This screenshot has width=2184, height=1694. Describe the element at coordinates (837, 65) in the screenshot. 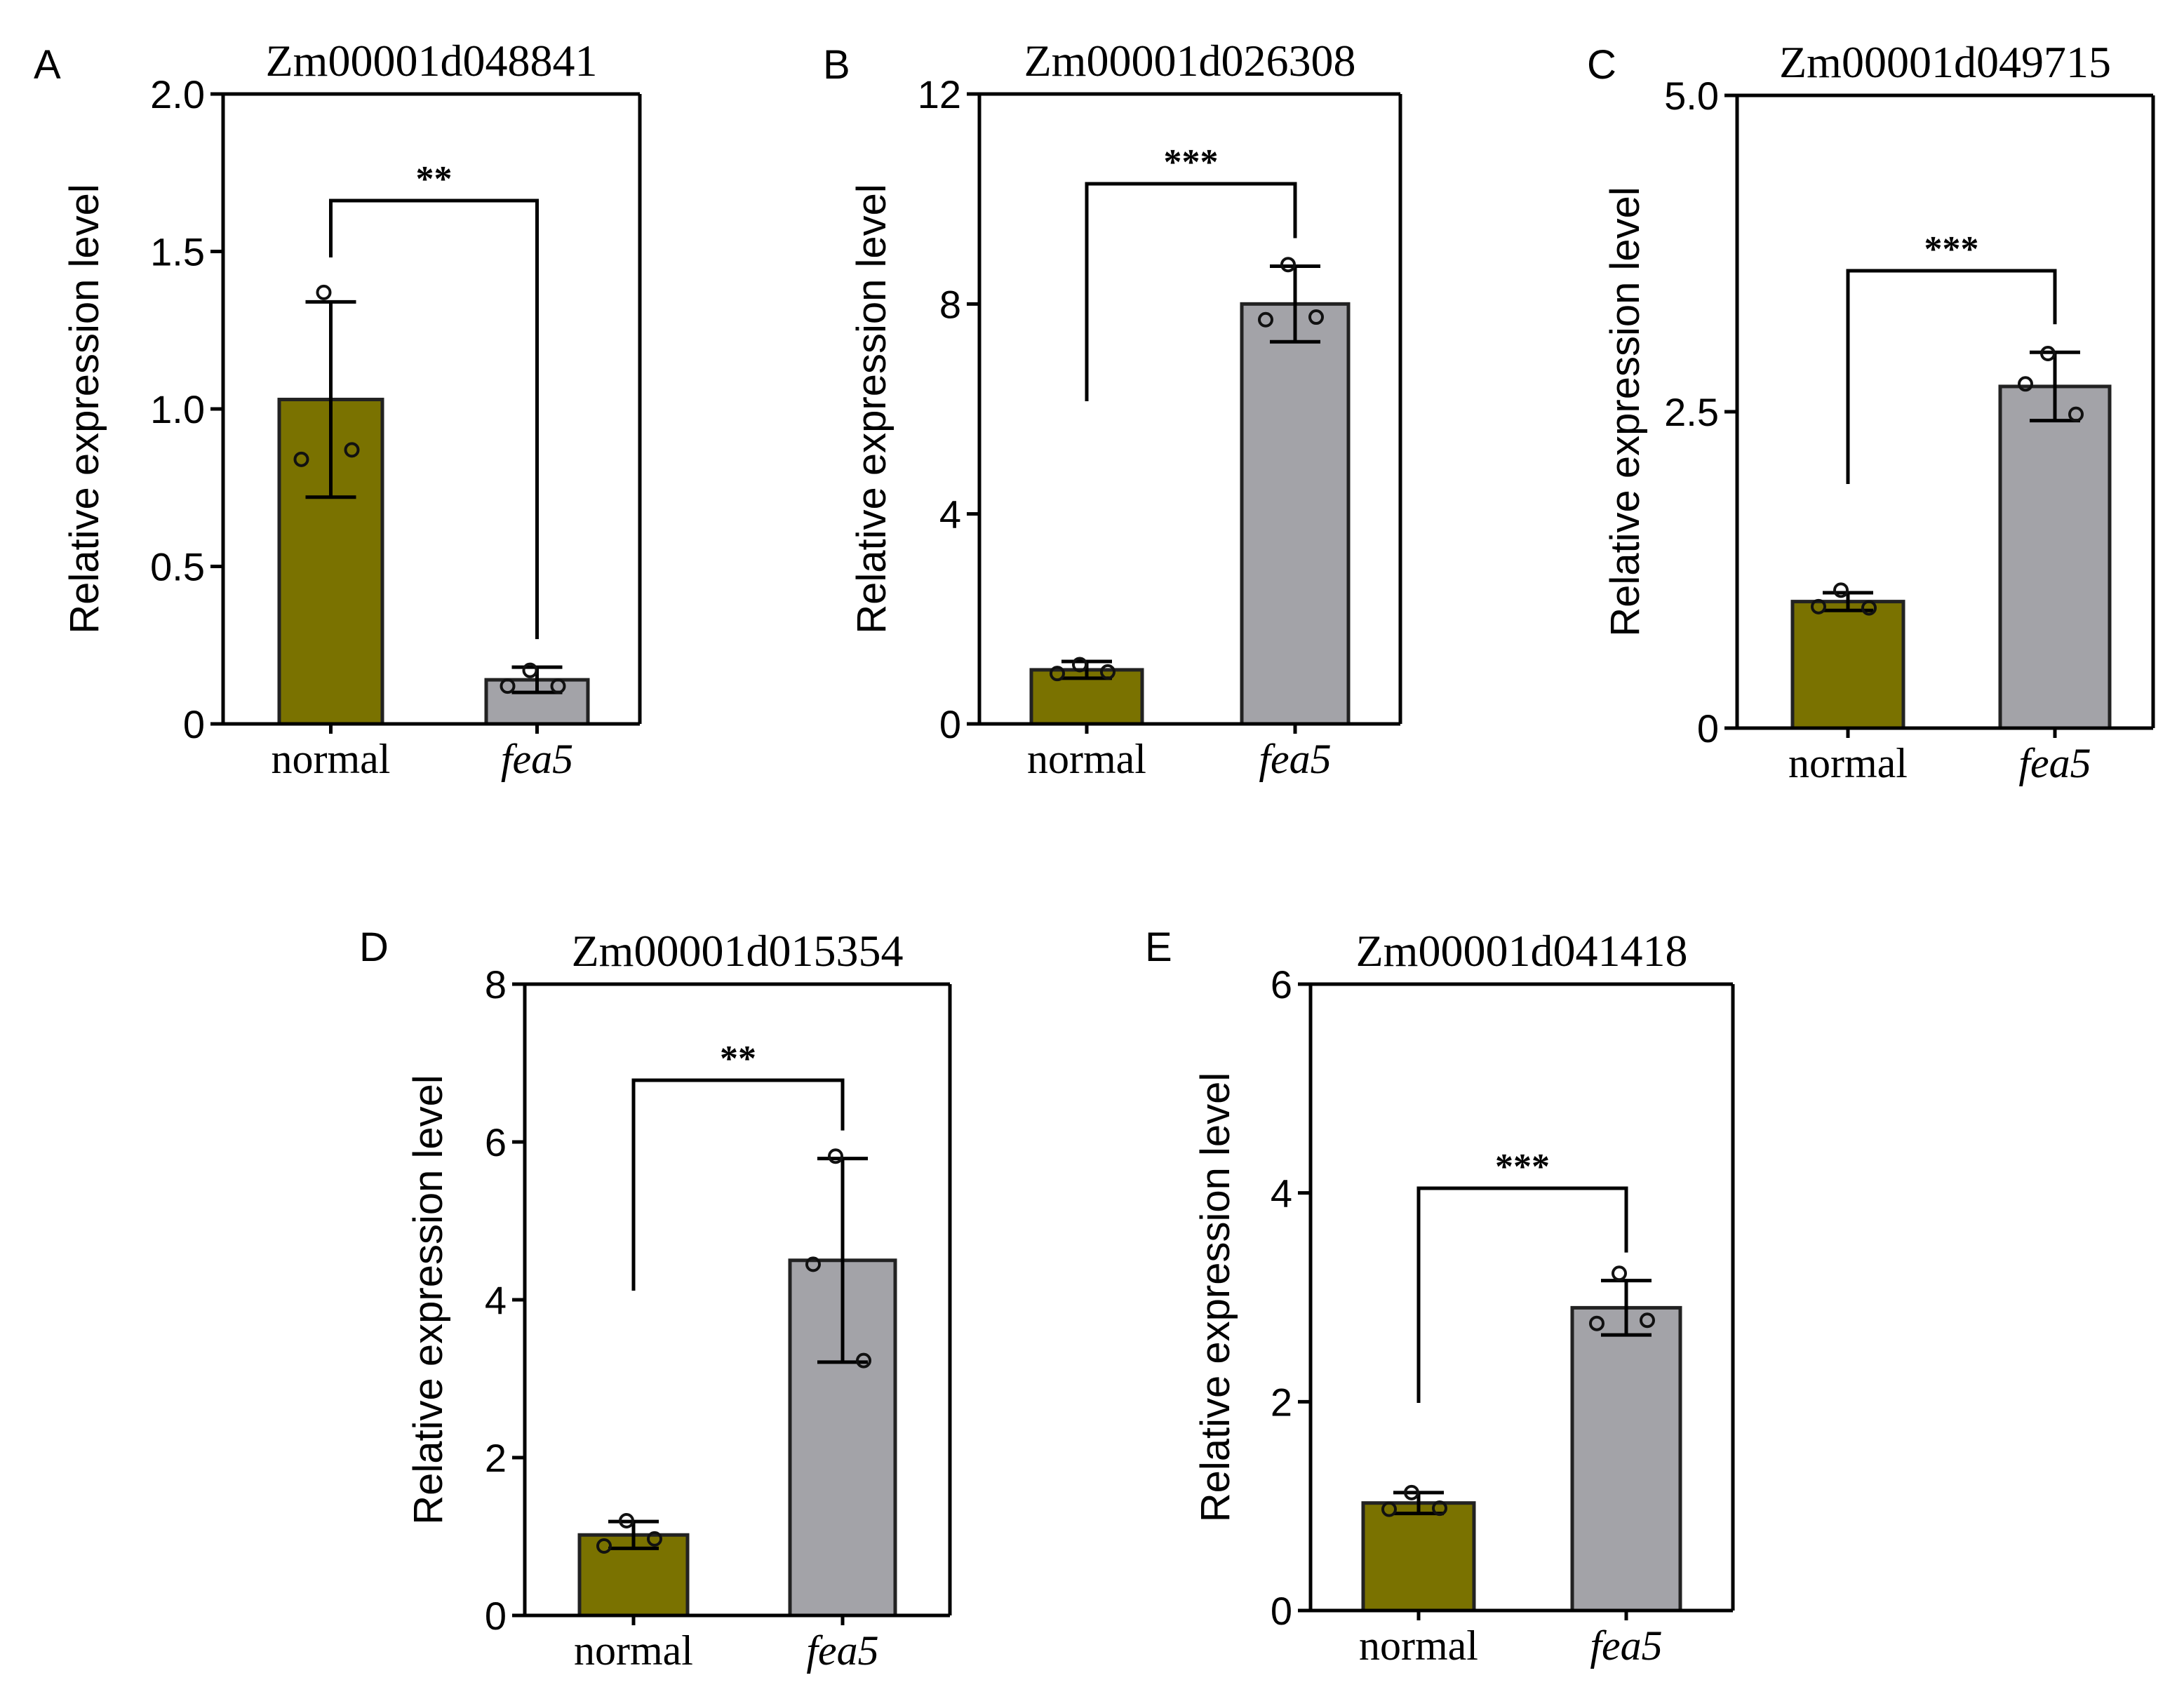

I see `panel-letter: B` at that location.